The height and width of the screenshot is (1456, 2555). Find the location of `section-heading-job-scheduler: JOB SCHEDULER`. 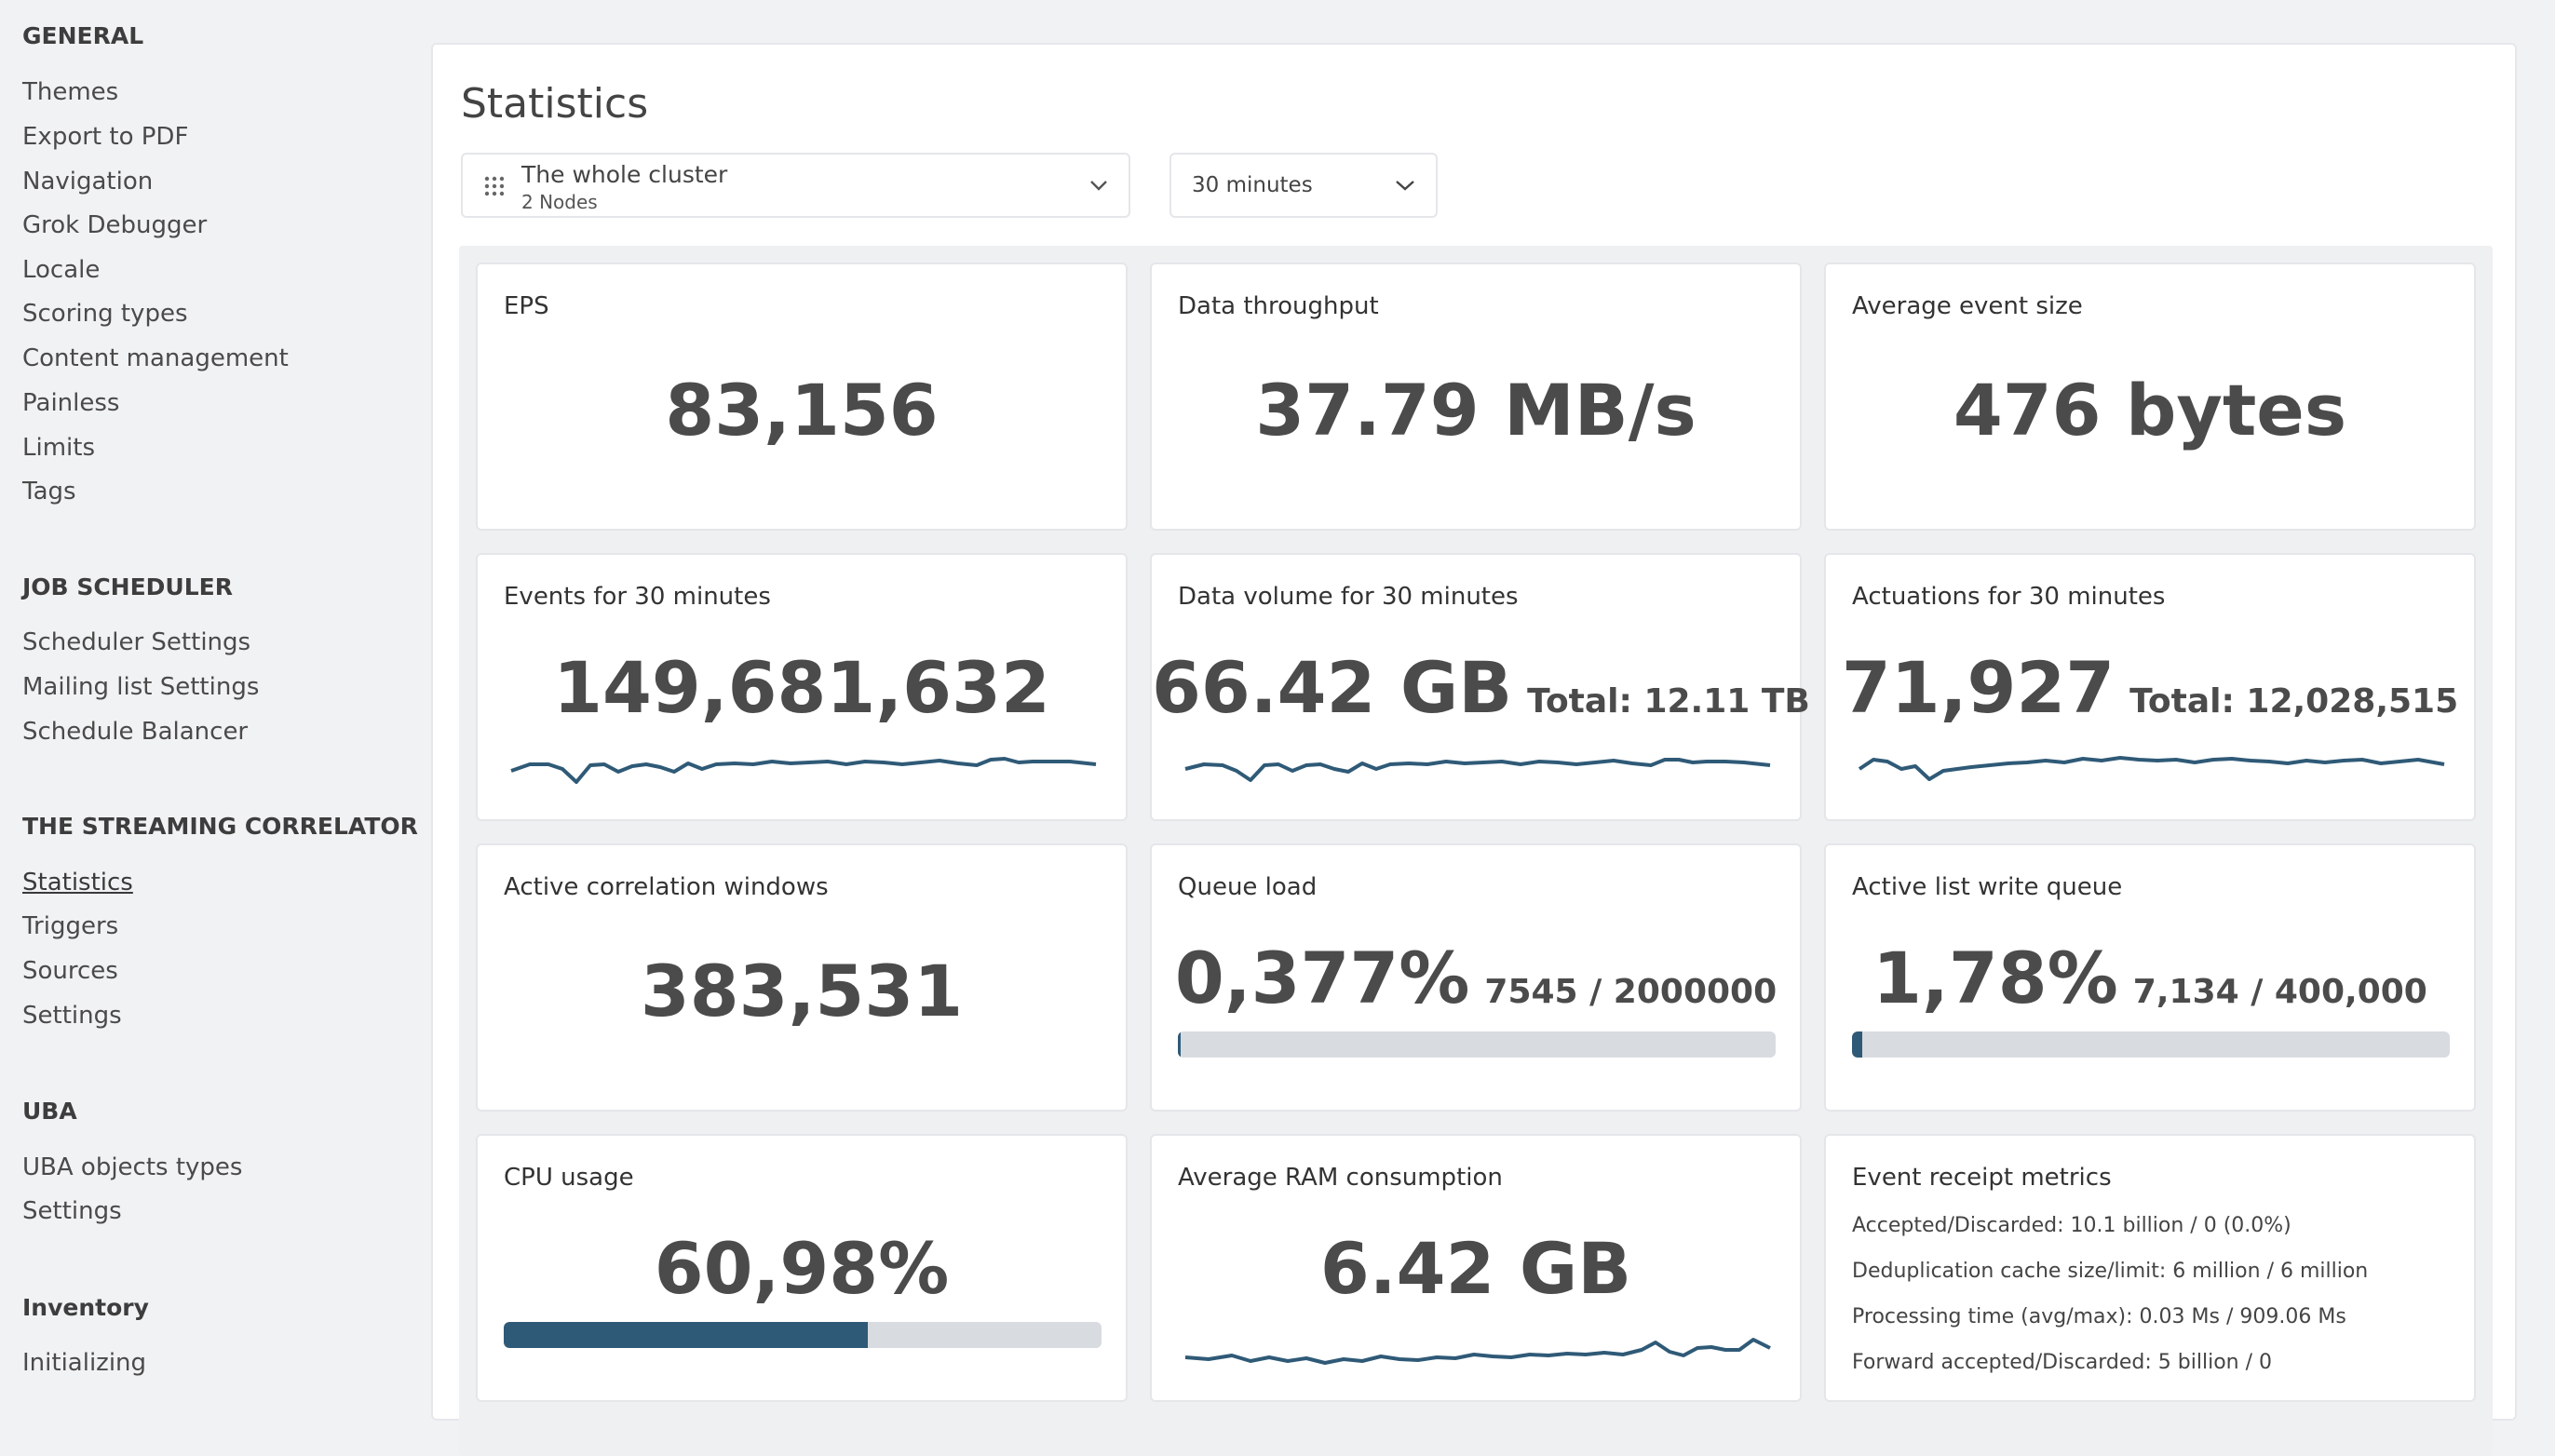

section-heading-job-scheduler: JOB SCHEDULER is located at coordinates (127, 586).